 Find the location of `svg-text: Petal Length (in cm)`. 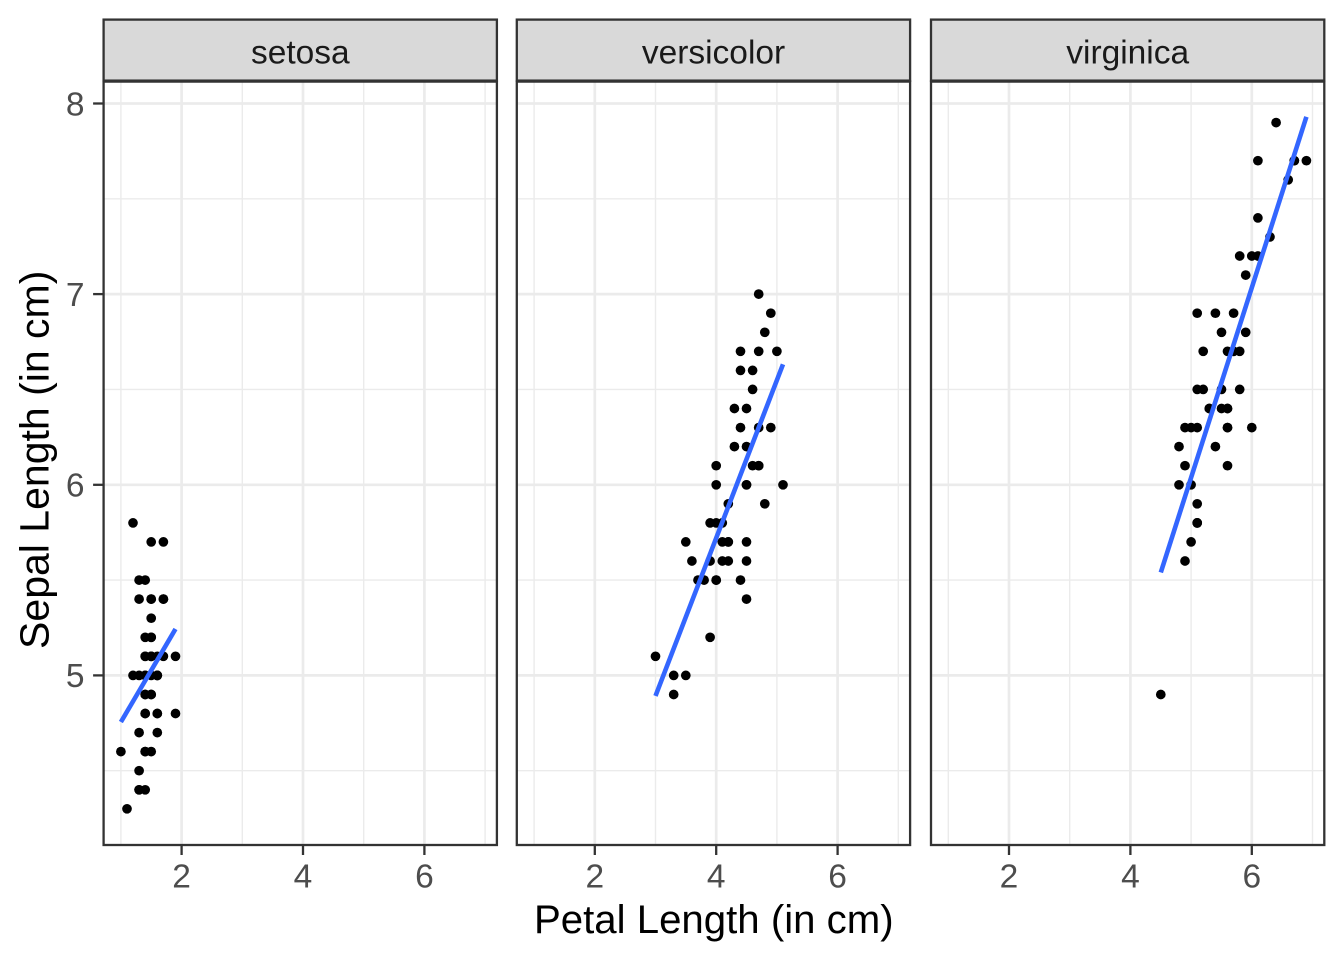

svg-text: Petal Length (in cm) is located at coordinates (714, 919).